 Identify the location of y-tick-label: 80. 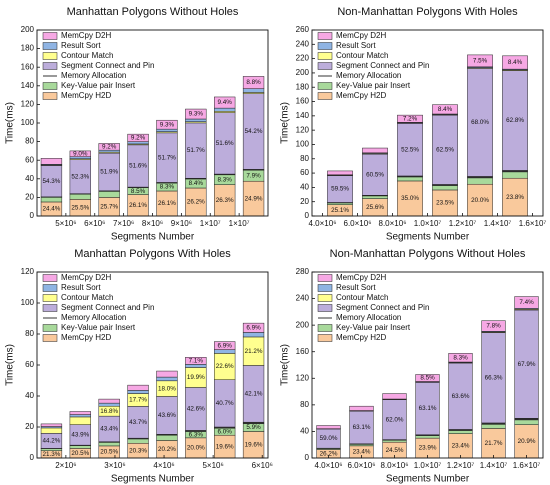
(29, 141).